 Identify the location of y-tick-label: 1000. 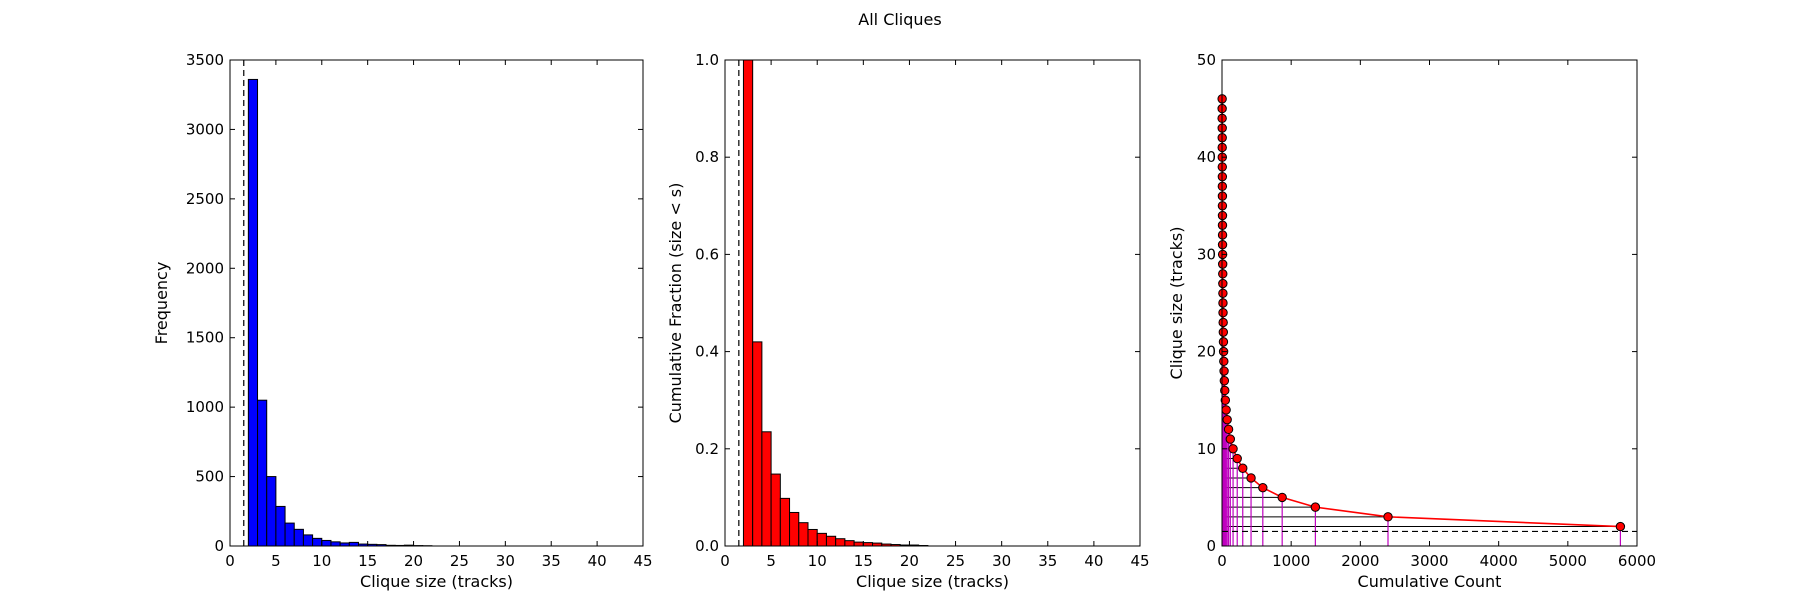
(205, 407).